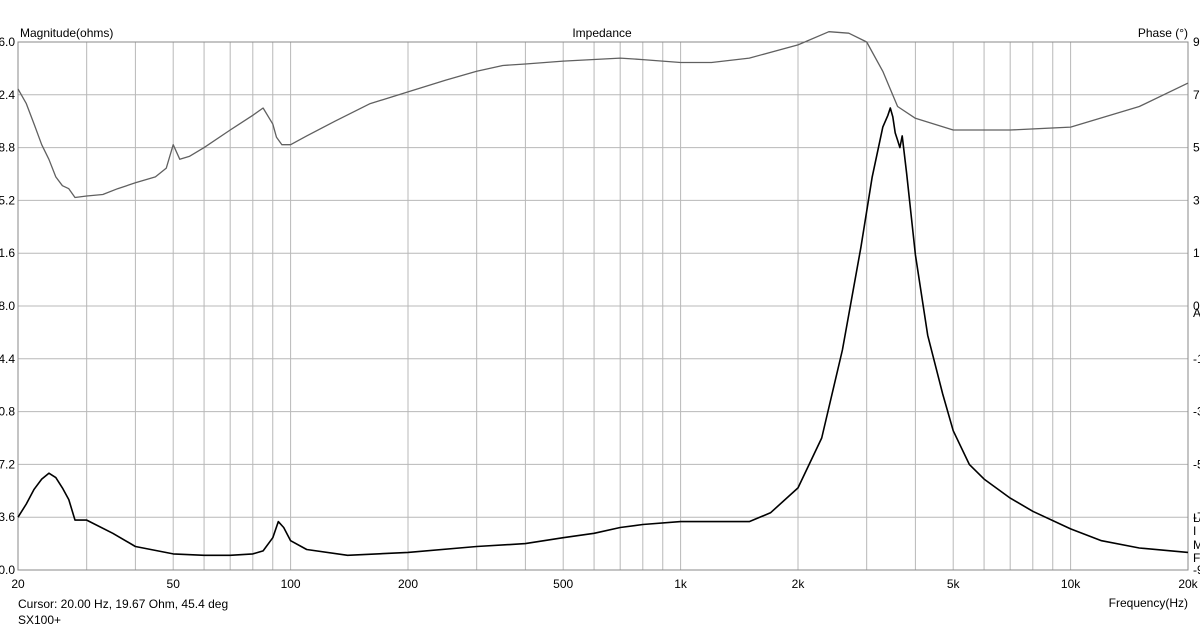 The height and width of the screenshot is (630, 1200). I want to click on left-tick-label: 14.4, so click(7, 359).